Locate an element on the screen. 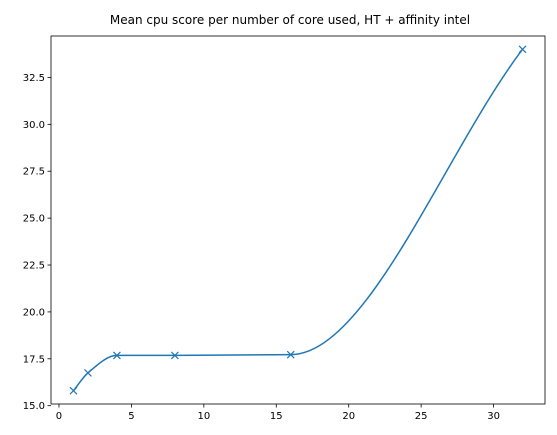 The width and height of the screenshot is (557, 435). y-tick-label: 27.5 is located at coordinates (34, 172).